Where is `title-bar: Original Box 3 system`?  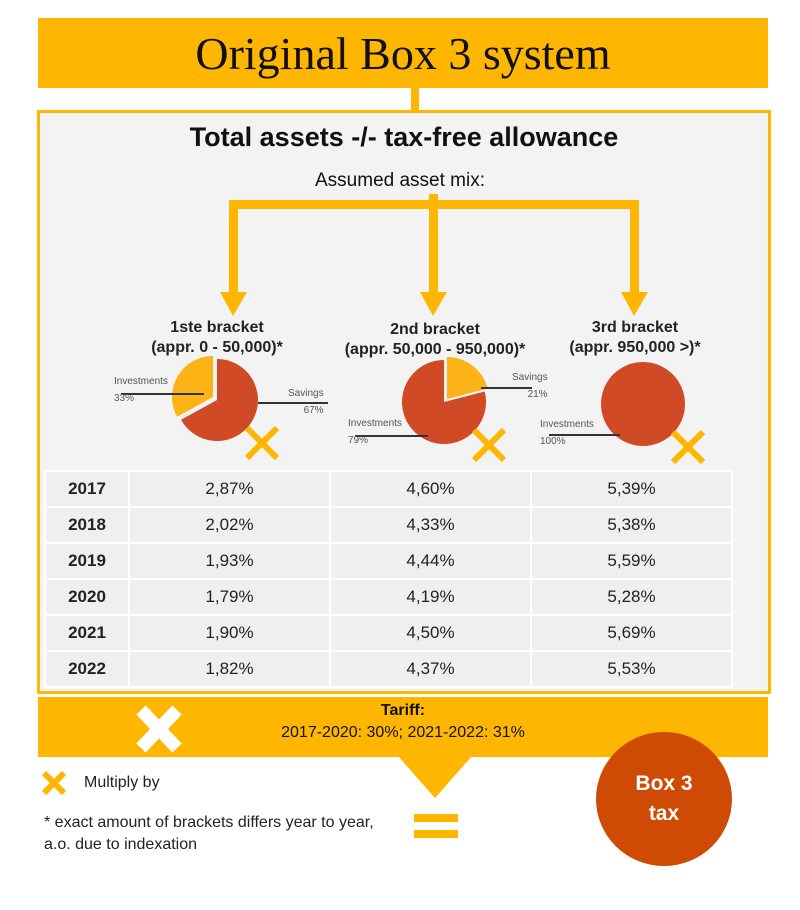
title-bar: Original Box 3 system is located at coordinates (403, 53).